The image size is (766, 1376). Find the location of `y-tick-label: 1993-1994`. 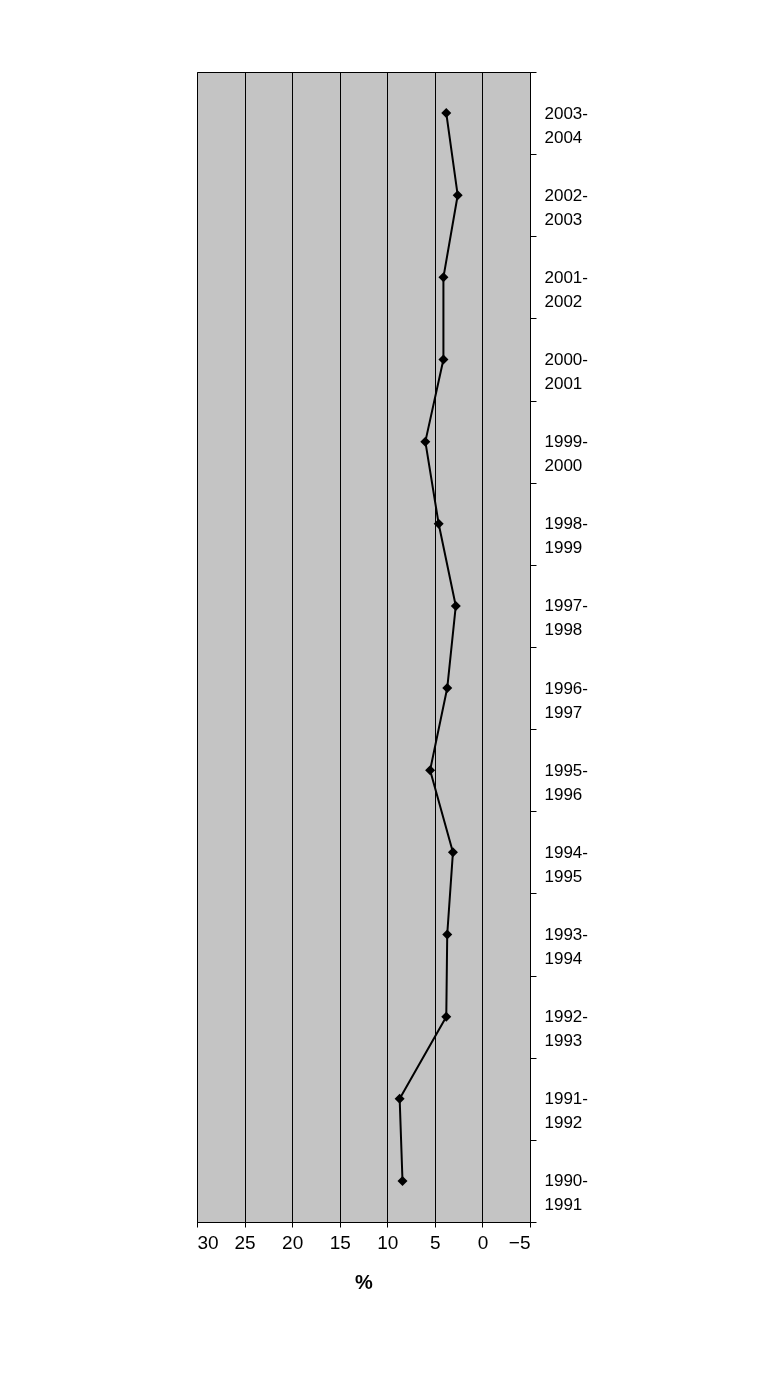

y-tick-label: 1993-1994 is located at coordinates (566, 946).